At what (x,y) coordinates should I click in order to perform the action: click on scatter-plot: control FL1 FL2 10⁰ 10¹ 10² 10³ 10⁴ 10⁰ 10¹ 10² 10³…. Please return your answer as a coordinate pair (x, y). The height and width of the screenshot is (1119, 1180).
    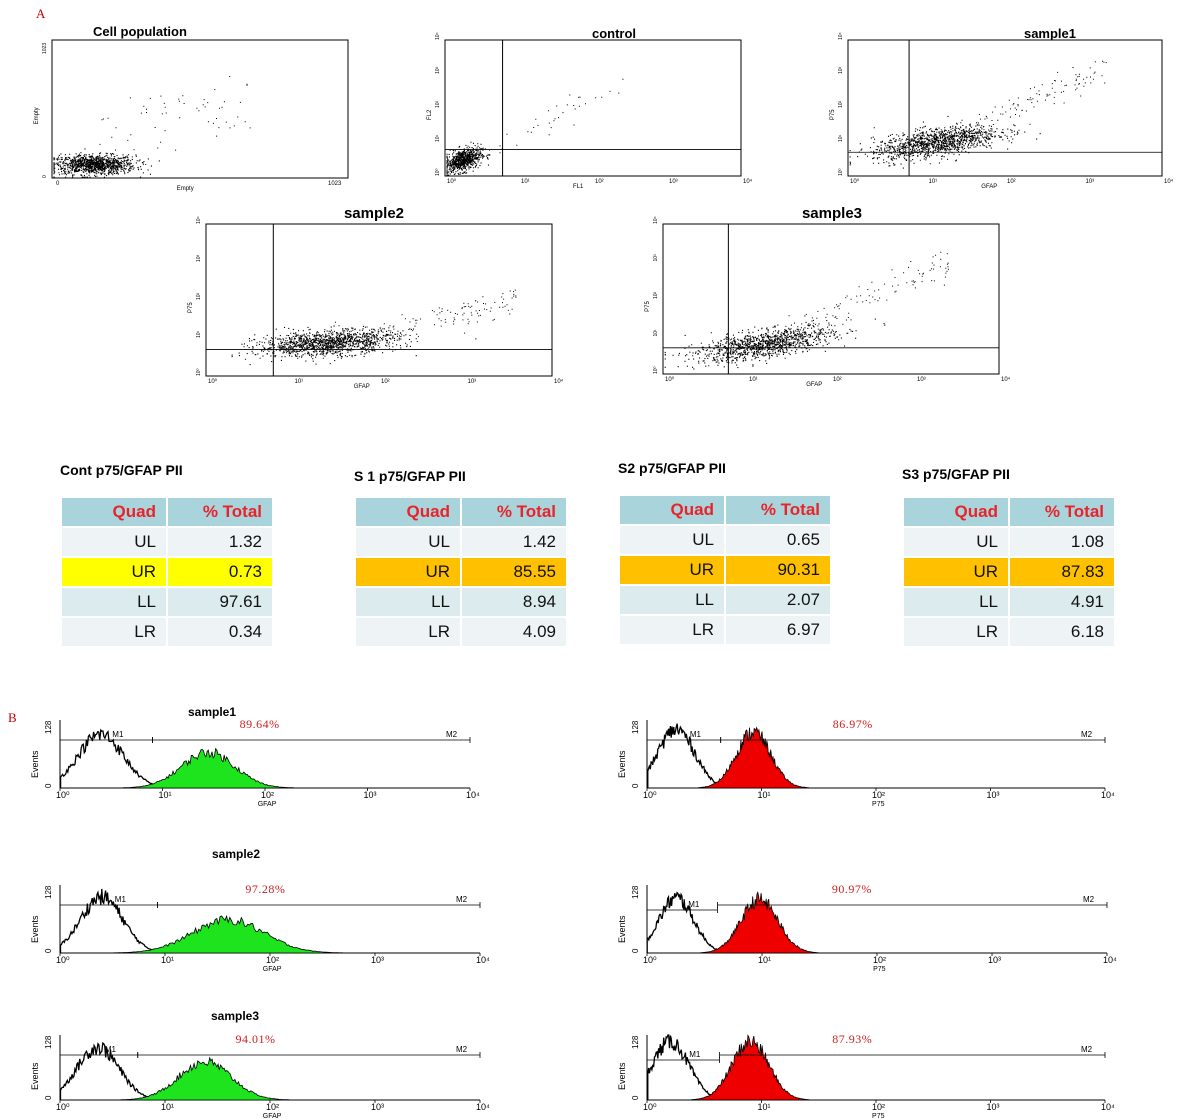
    Looking at the image, I should click on (590, 108).